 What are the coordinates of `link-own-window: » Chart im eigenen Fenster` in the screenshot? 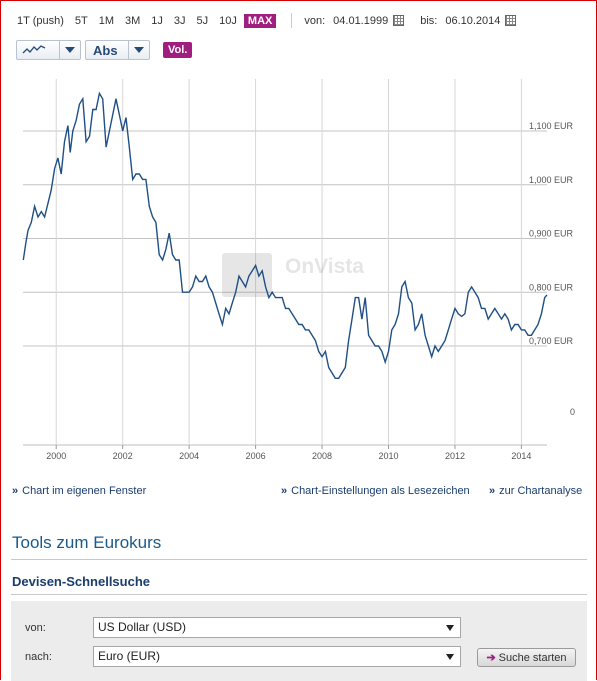 It's located at (79, 491).